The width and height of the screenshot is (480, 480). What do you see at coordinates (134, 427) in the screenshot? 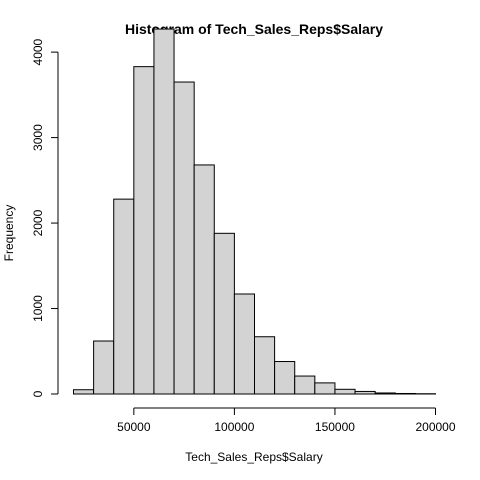
I see `x-tick-label: 50000` at bounding box center [134, 427].